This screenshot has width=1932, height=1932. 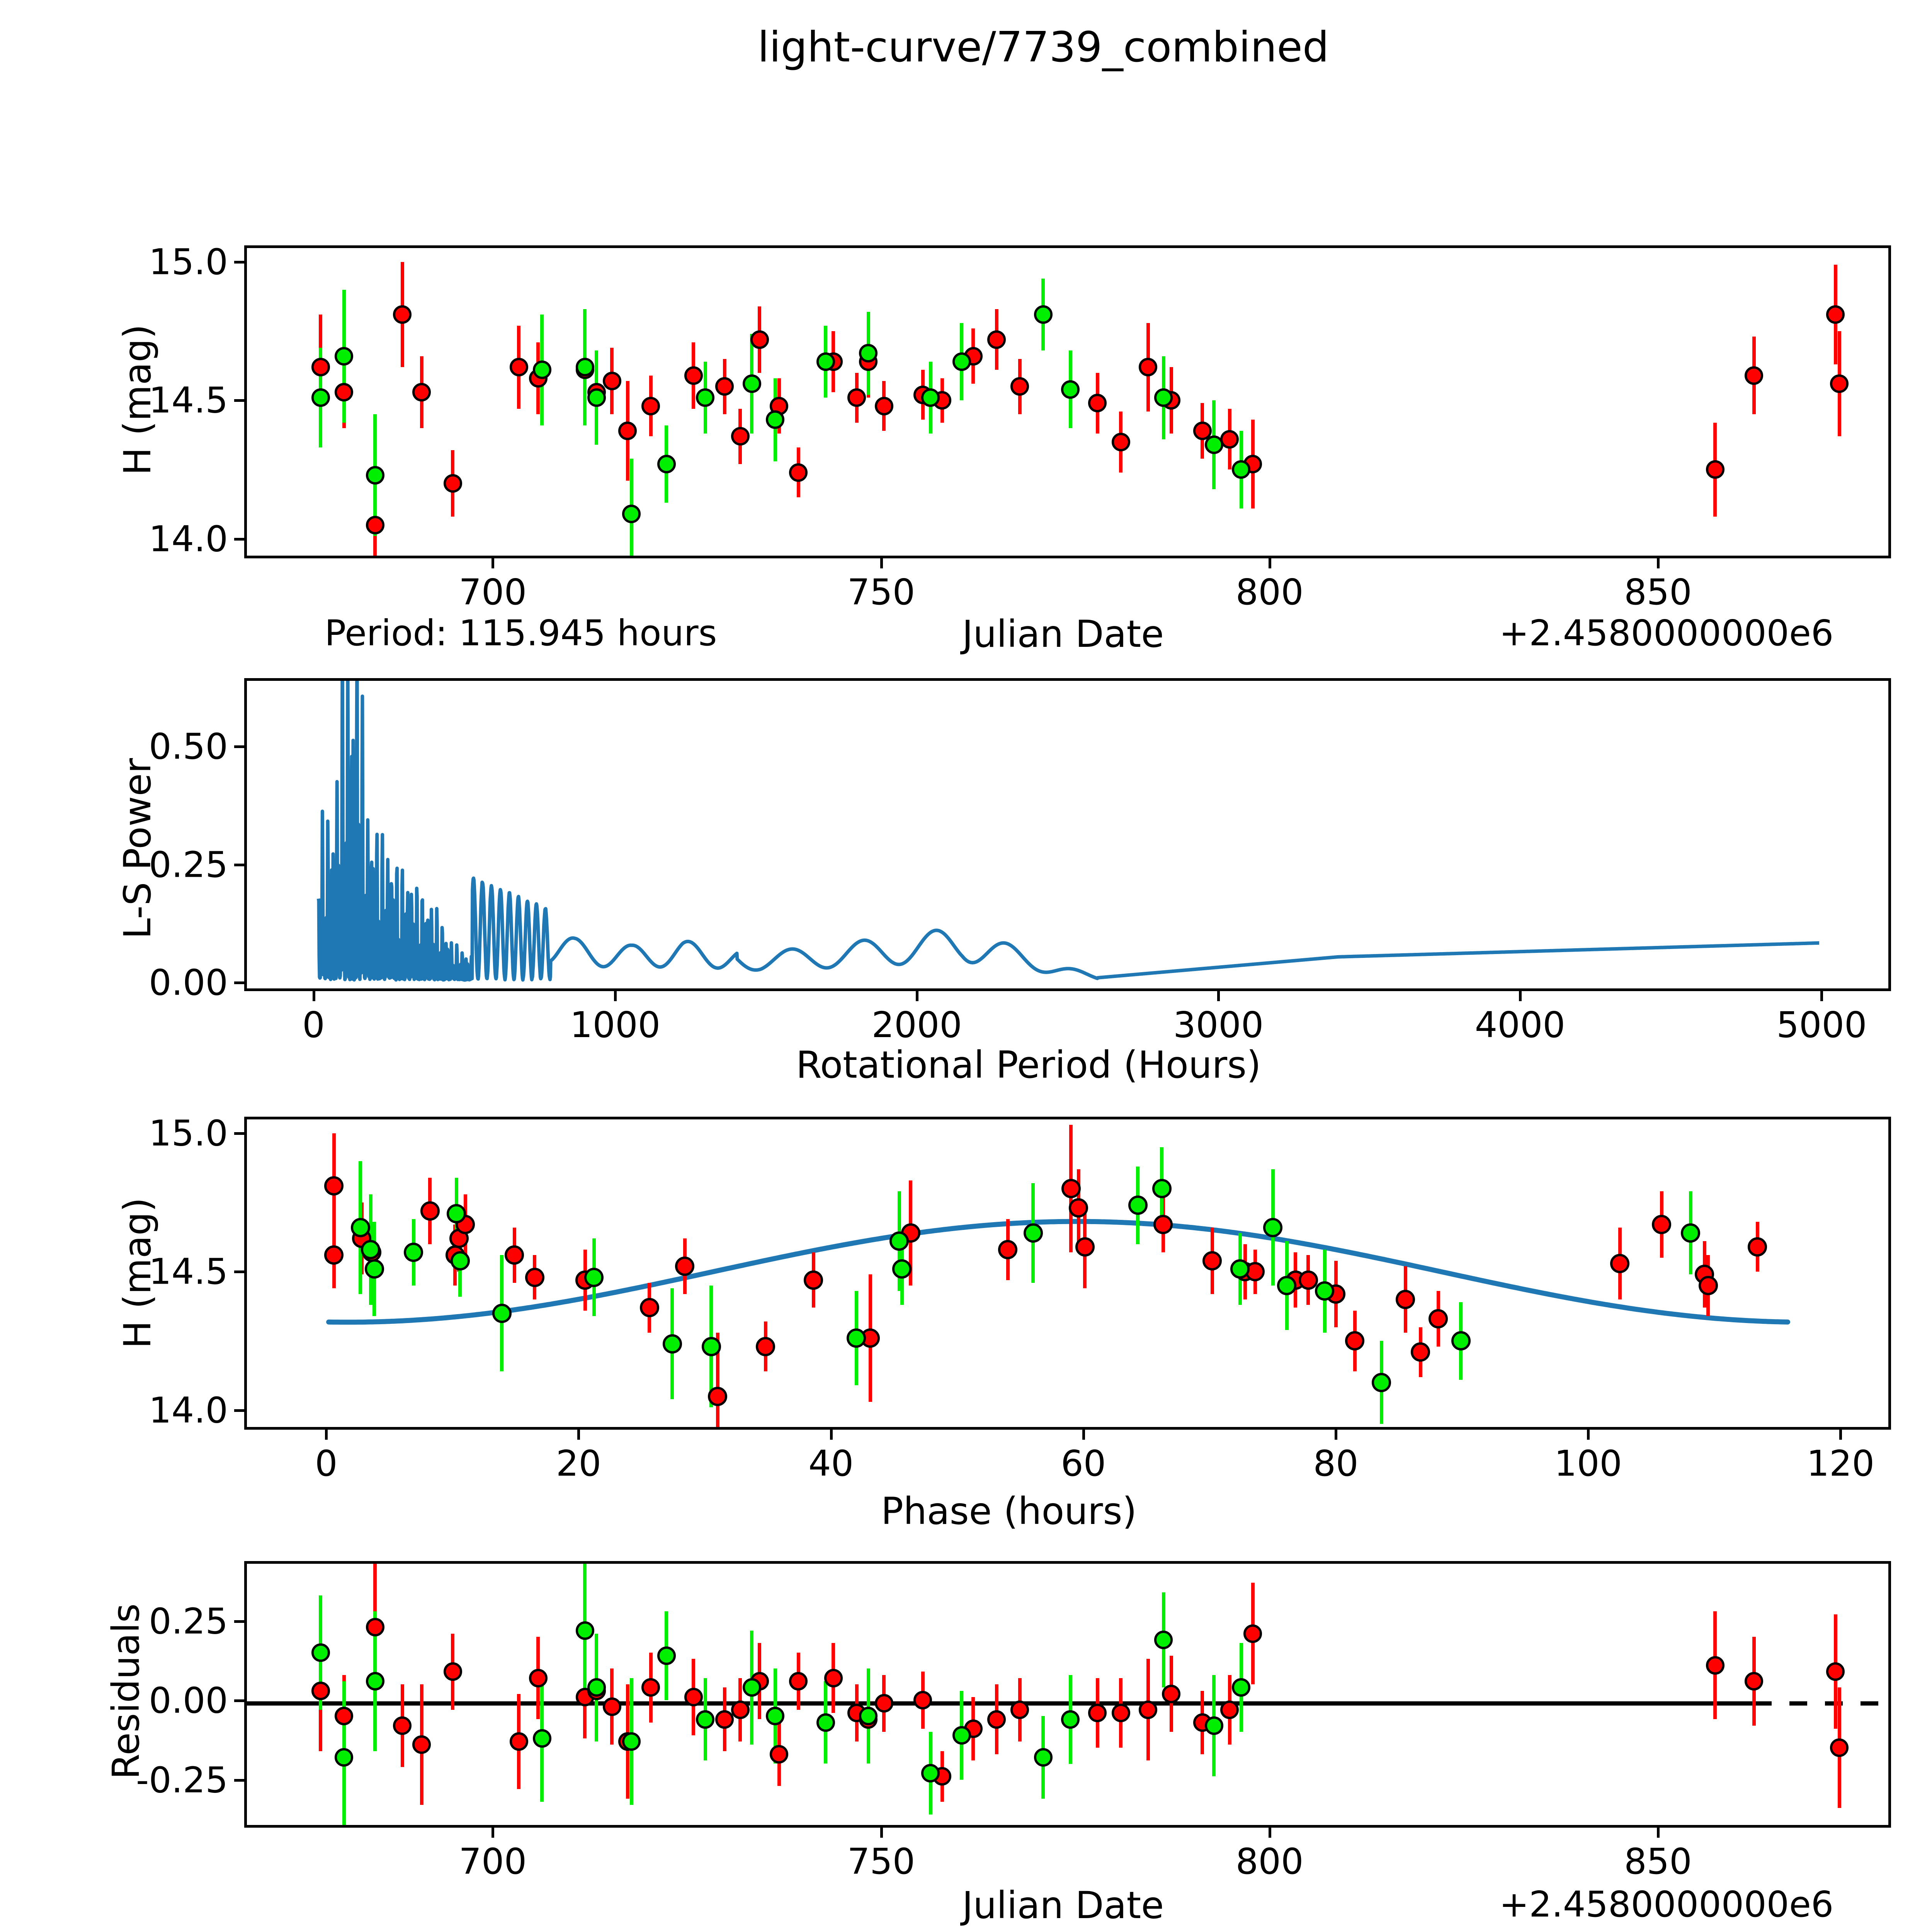 What do you see at coordinates (1009, 1511) in the screenshot?
I see `phase-xlabel: Phase (hours)` at bounding box center [1009, 1511].